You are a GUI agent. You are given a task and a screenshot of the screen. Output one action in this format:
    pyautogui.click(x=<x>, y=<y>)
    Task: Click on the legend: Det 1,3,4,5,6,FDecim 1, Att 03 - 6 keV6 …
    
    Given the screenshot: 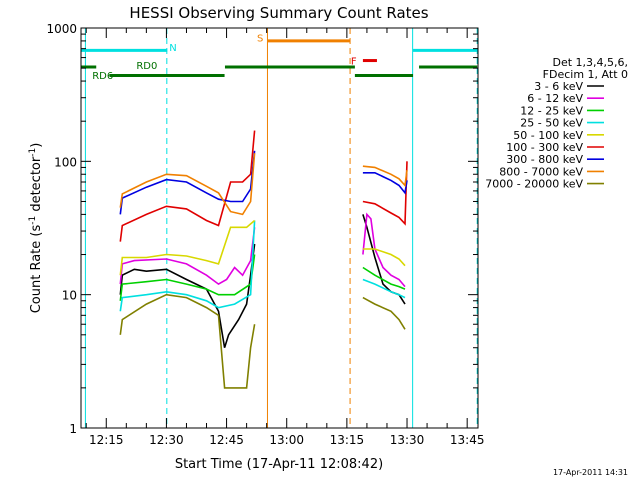 What is the action you would take?
    pyautogui.click(x=556, y=123)
    